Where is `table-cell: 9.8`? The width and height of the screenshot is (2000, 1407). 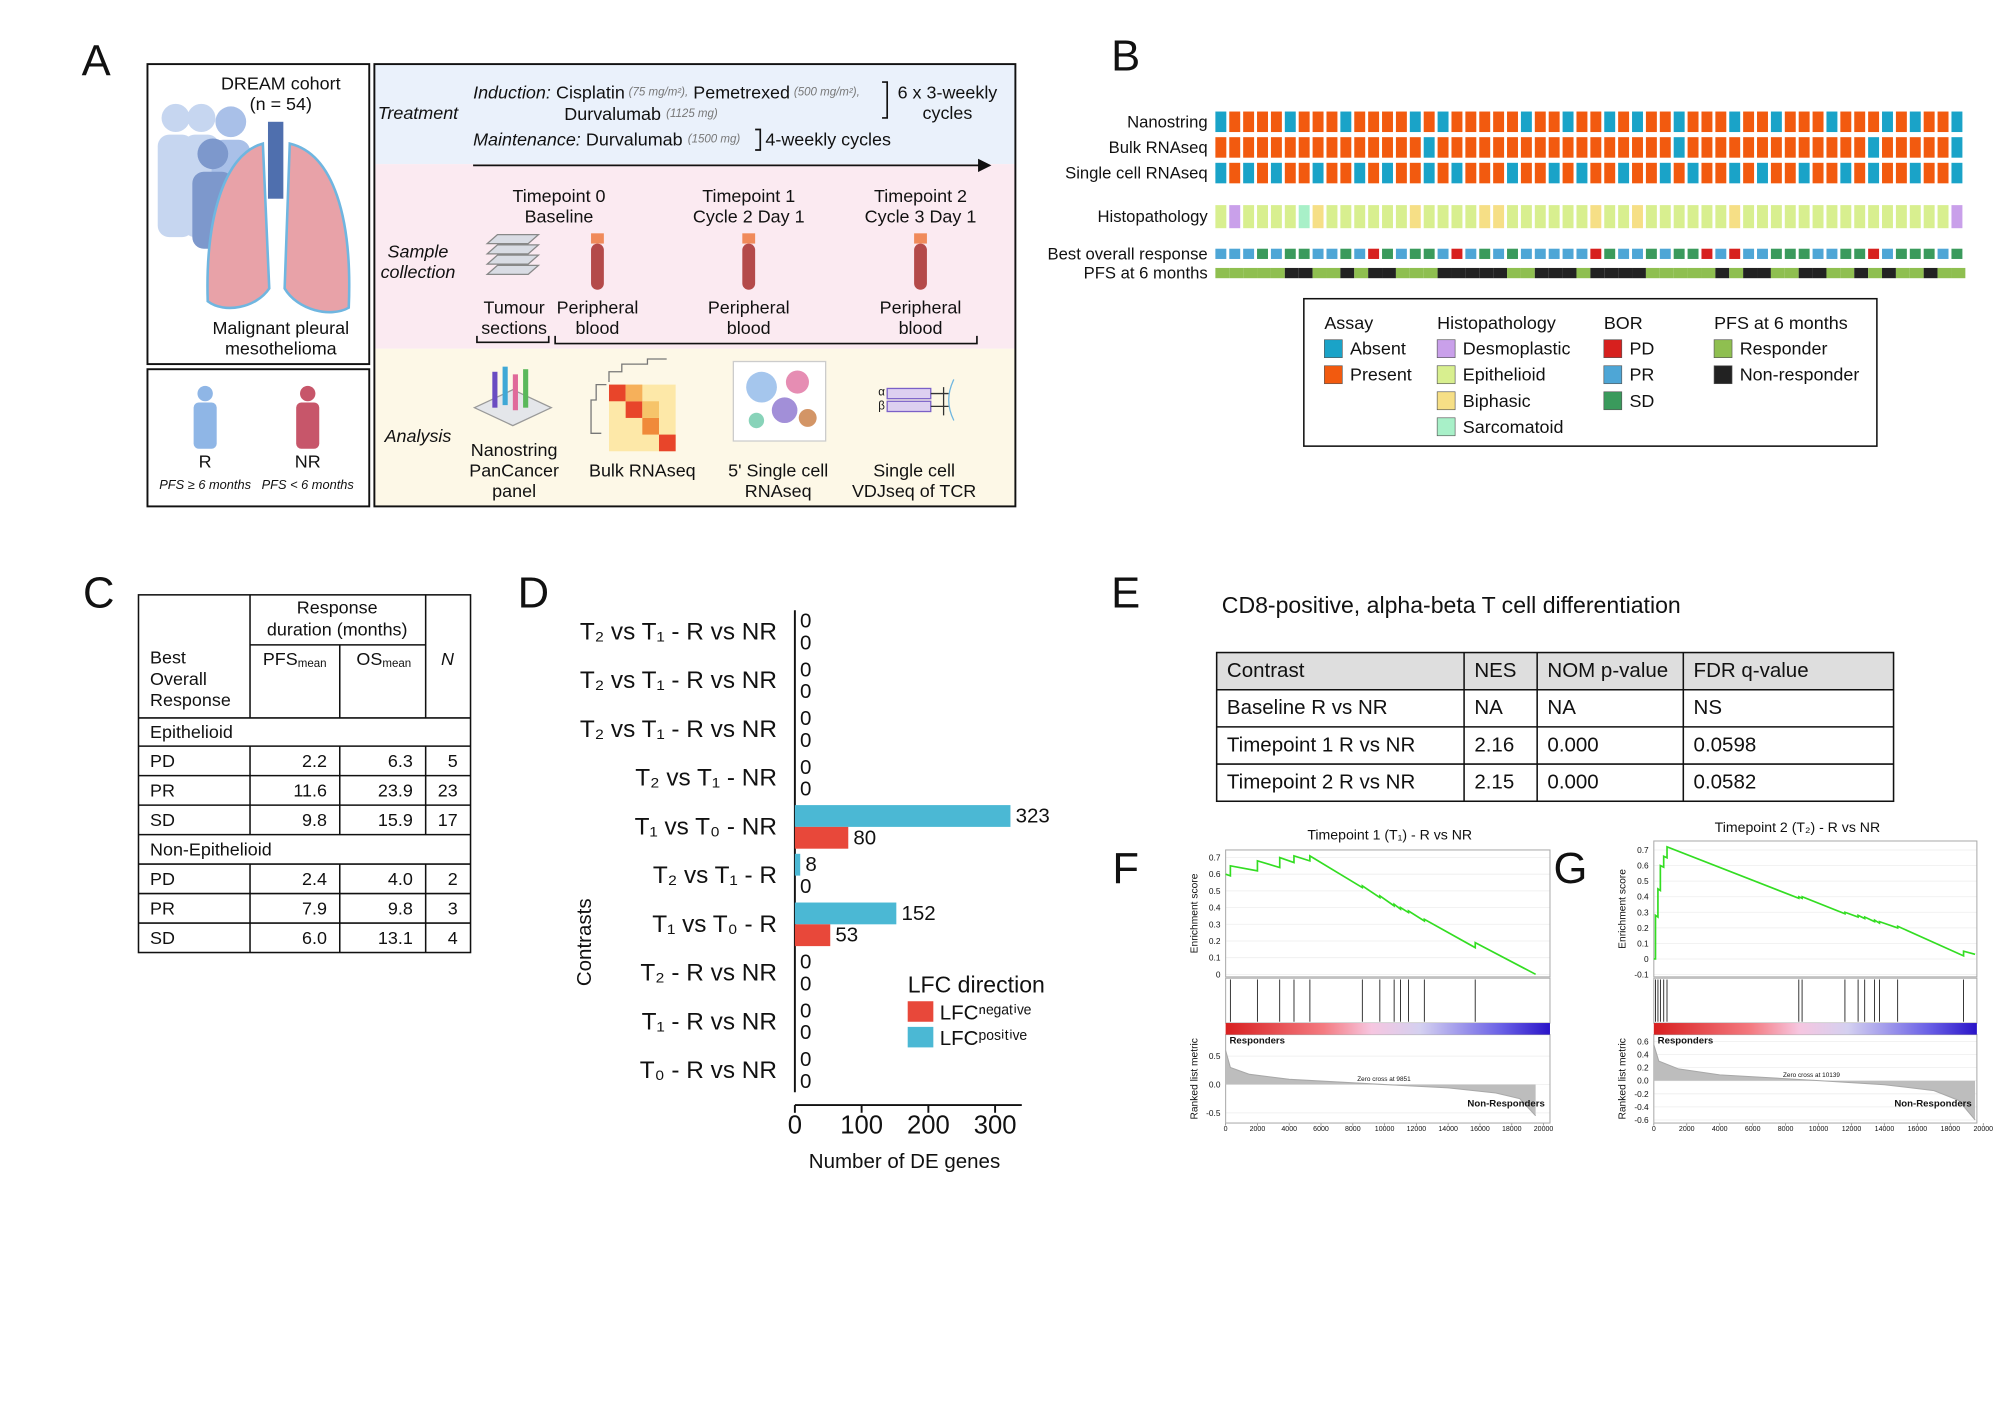 table-cell: 9.8 is located at coordinates (400, 908).